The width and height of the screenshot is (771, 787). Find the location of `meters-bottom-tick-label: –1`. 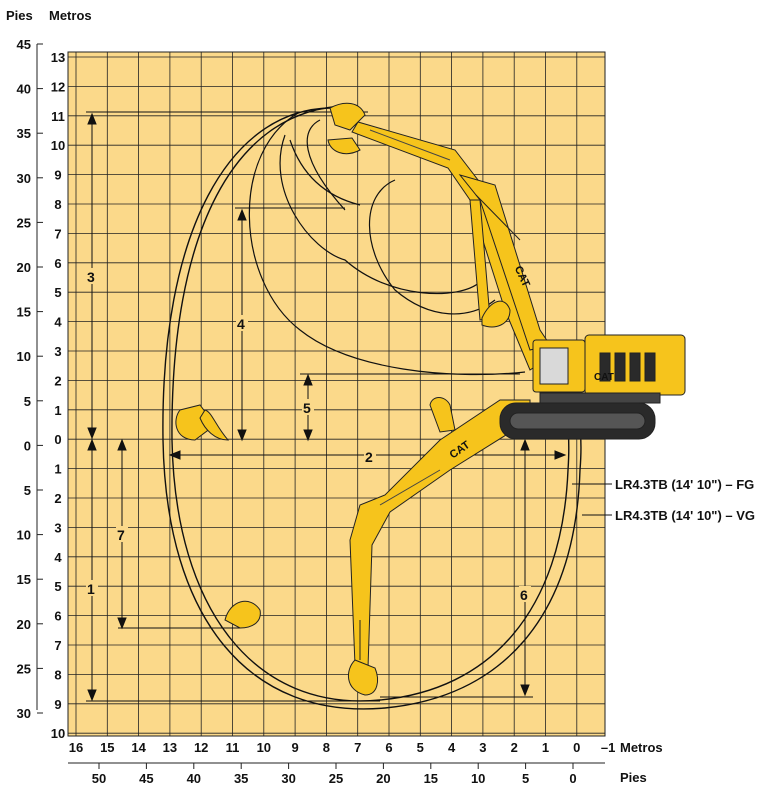

meters-bottom-tick-label: –1 is located at coordinates (608, 747).